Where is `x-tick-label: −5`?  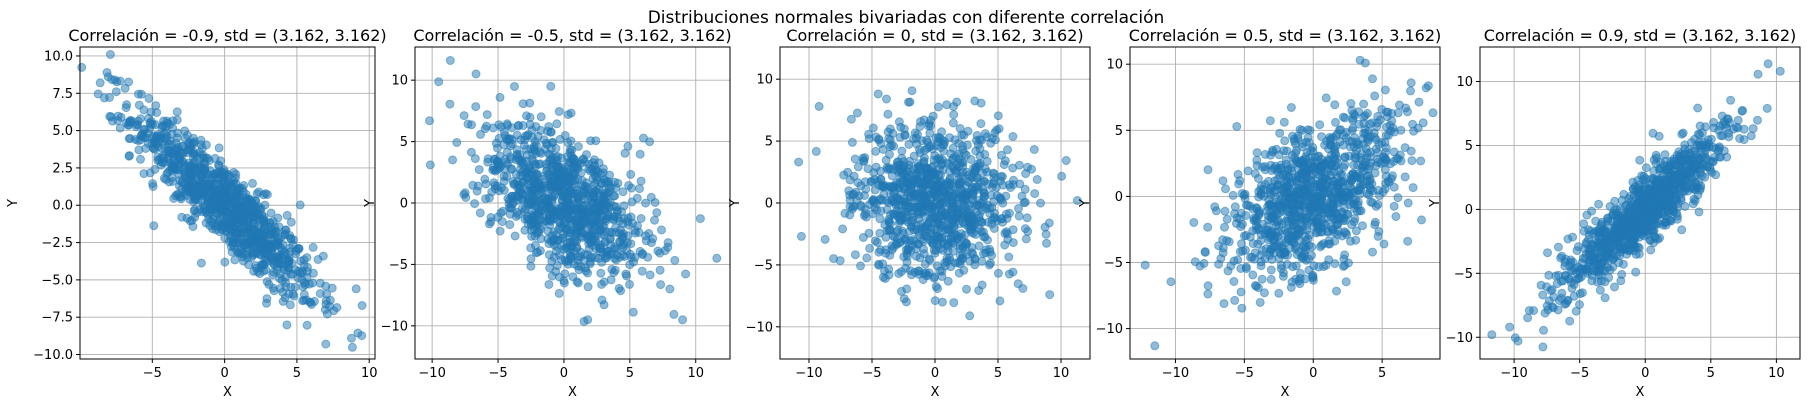 x-tick-label: −5 is located at coordinates (1244, 373).